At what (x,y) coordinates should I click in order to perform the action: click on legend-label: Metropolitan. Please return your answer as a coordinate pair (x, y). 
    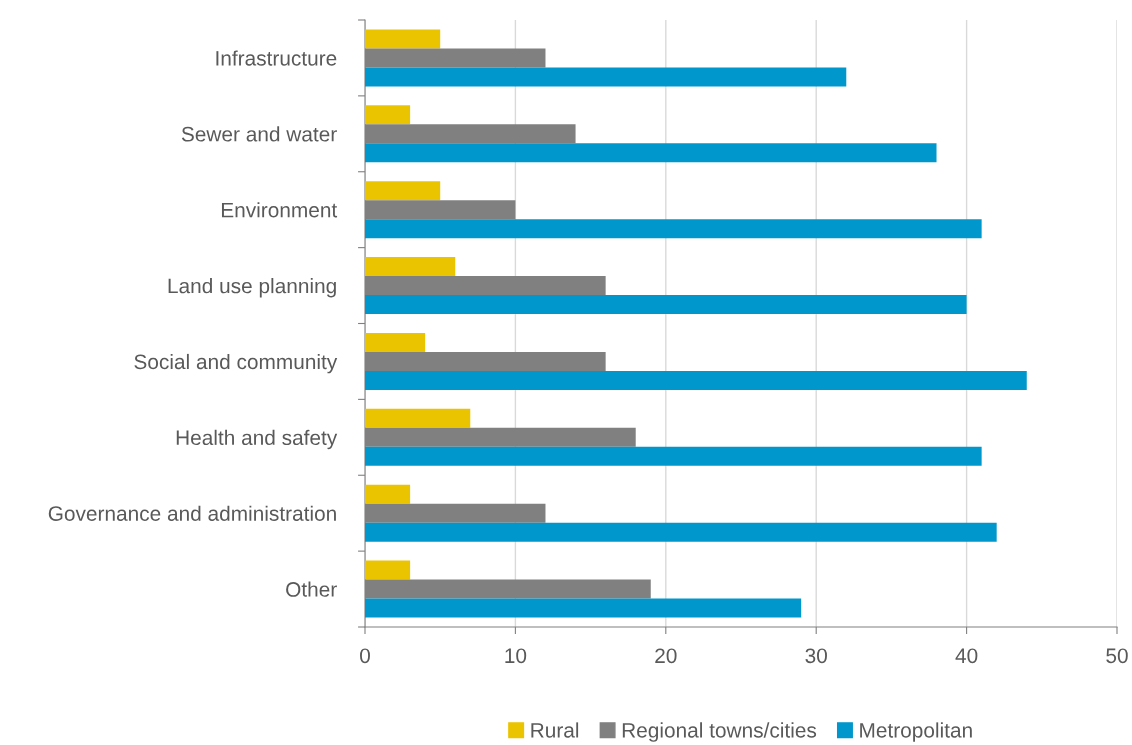
    Looking at the image, I should click on (916, 732).